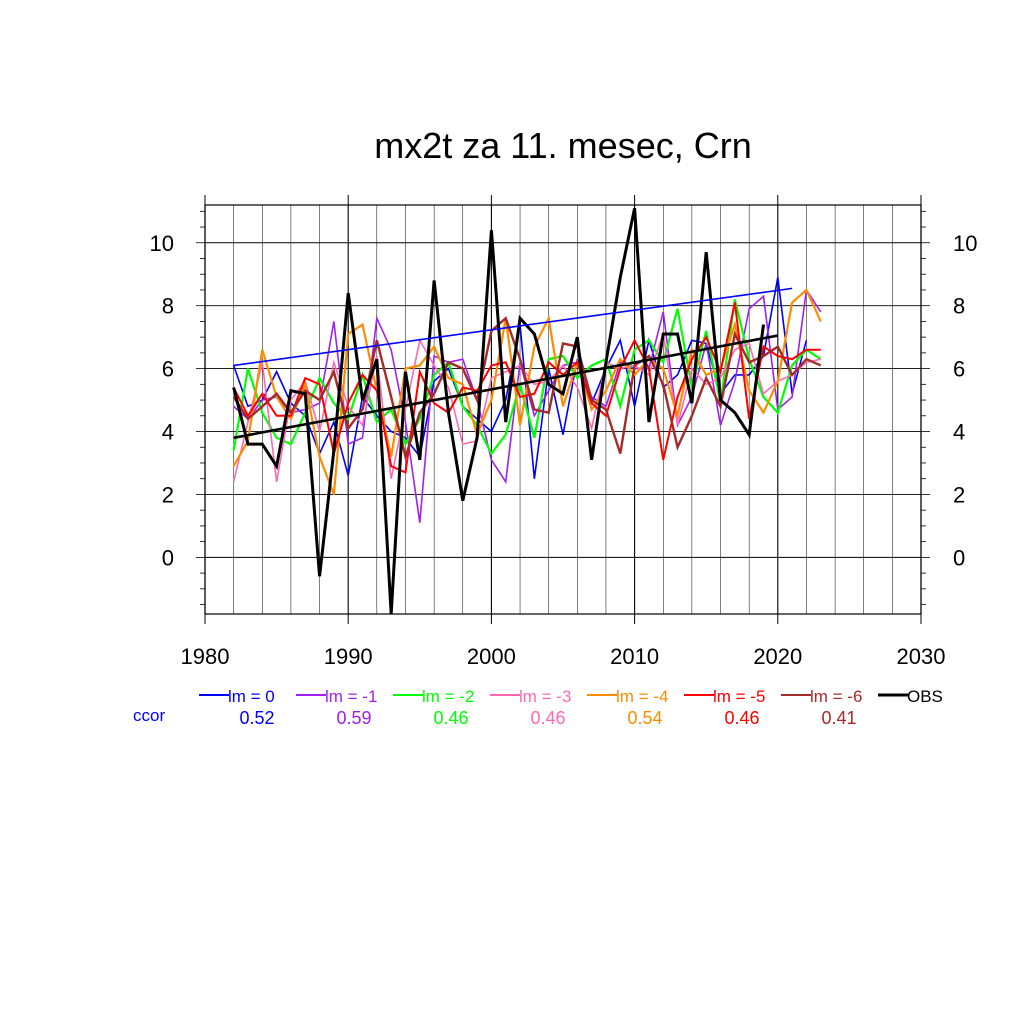  What do you see at coordinates (256, 718) in the screenshot?
I see `legend-ccor-value: 0.52` at bounding box center [256, 718].